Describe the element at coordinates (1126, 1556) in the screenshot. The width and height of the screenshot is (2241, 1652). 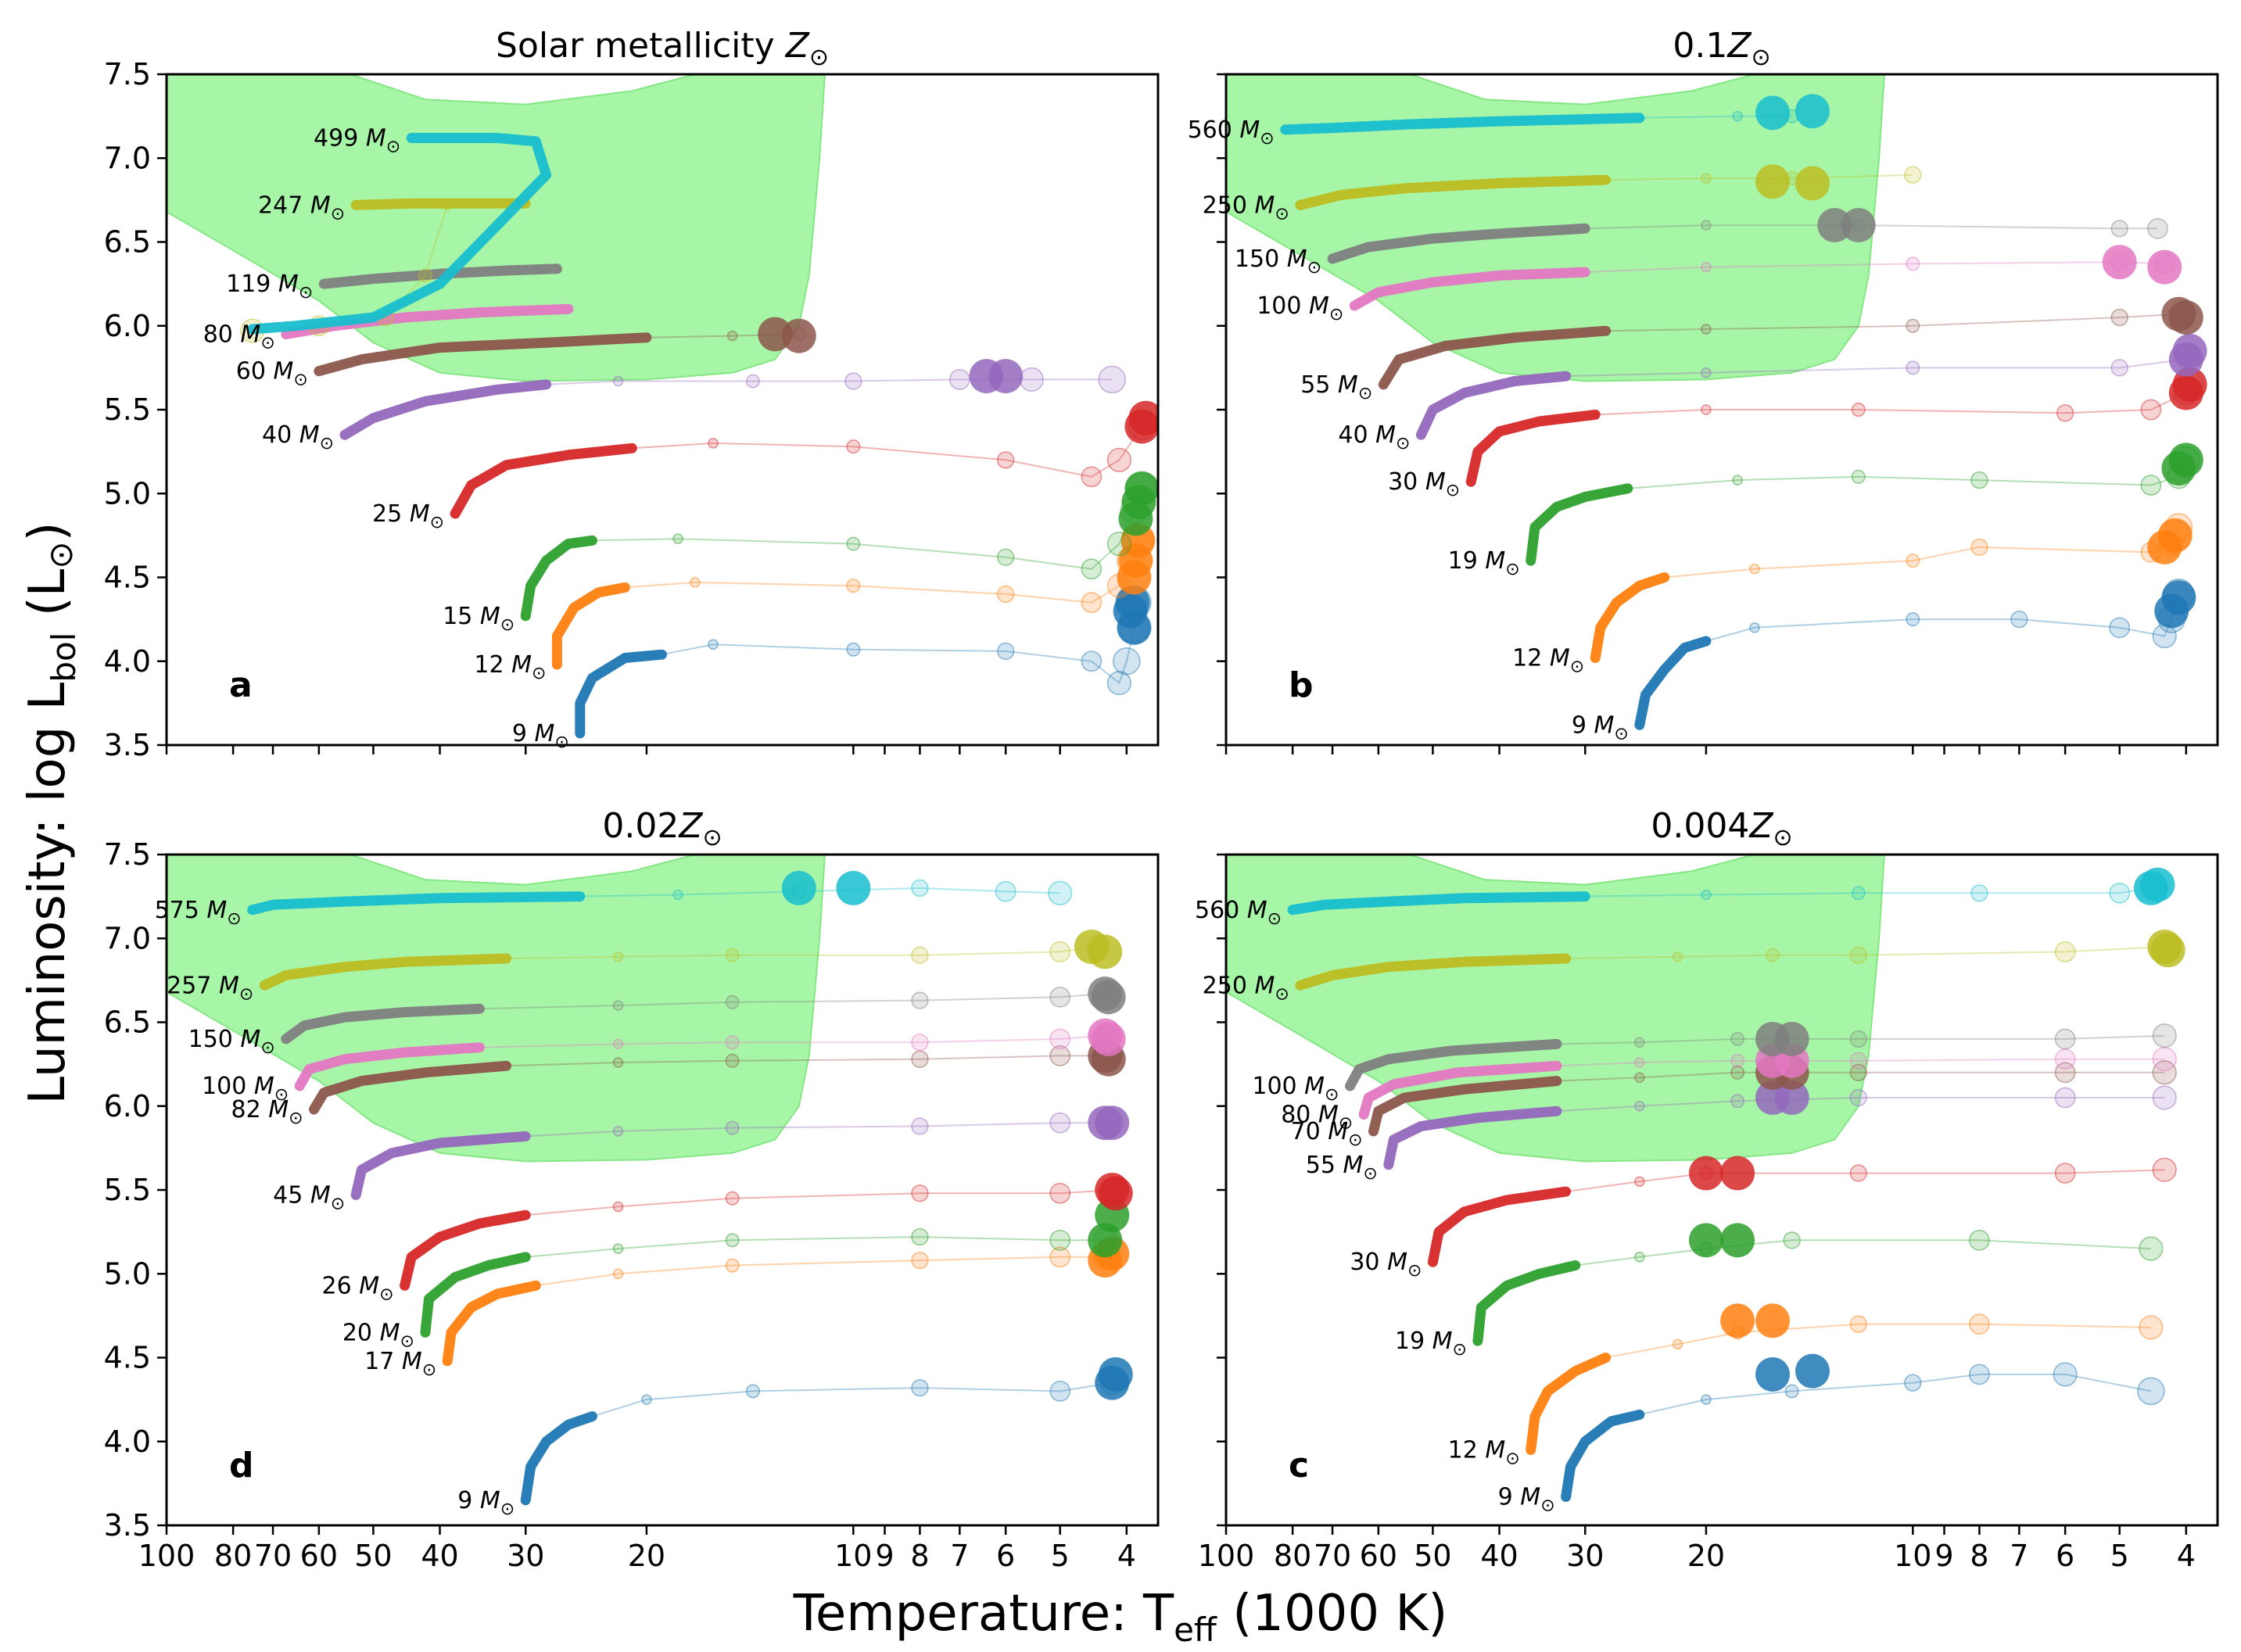
I see `x-tick-label: 4` at that location.